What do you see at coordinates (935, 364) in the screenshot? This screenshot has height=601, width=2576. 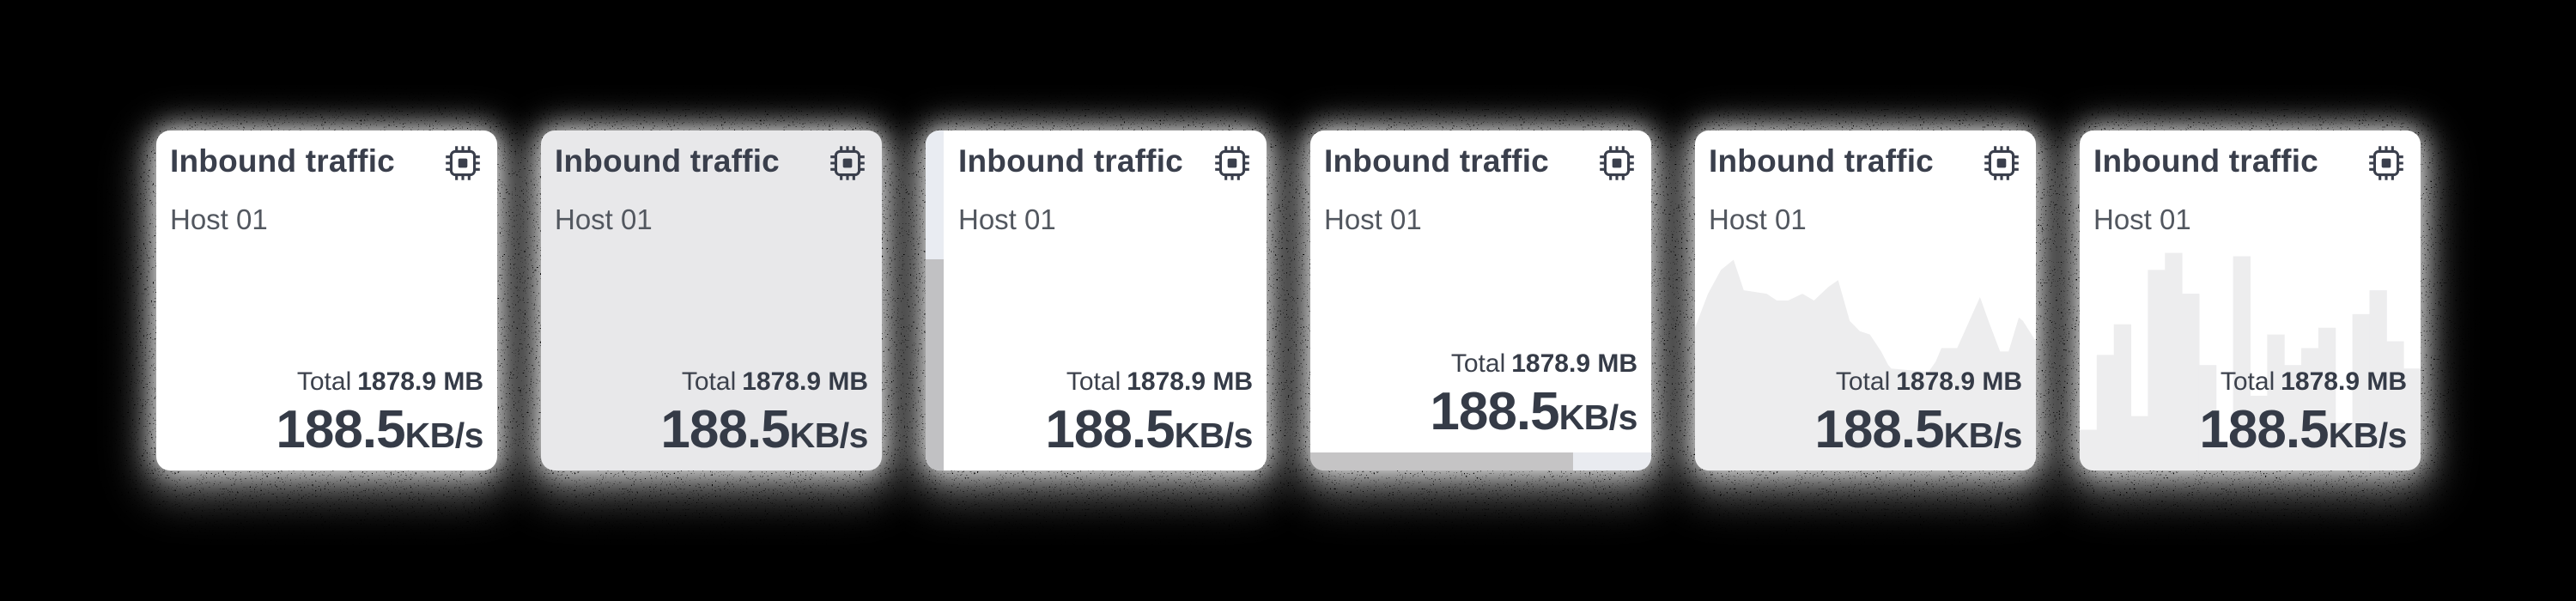 I see `vertical-gauge-fill` at bounding box center [935, 364].